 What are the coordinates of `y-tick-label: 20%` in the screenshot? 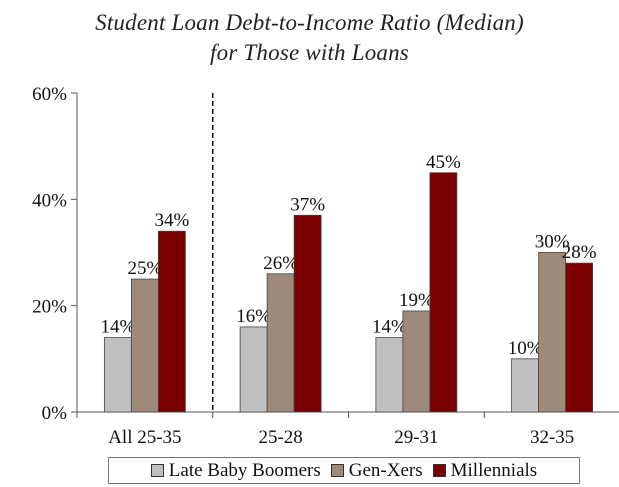 It's located at (49, 307).